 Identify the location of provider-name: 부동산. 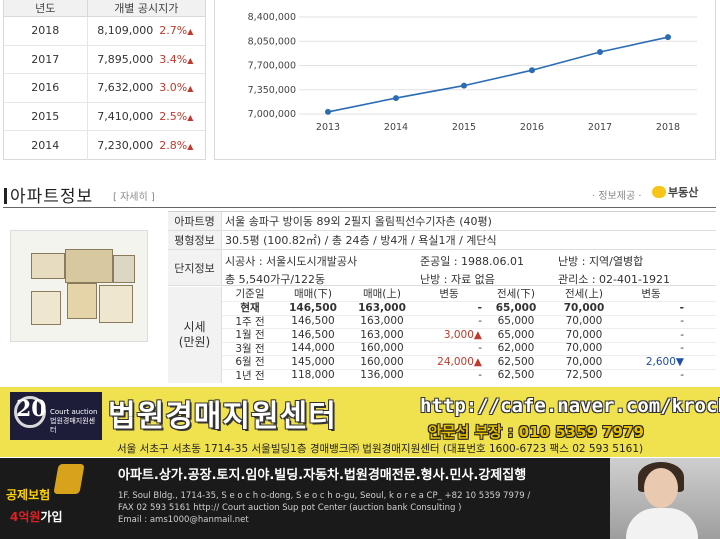
(683, 192).